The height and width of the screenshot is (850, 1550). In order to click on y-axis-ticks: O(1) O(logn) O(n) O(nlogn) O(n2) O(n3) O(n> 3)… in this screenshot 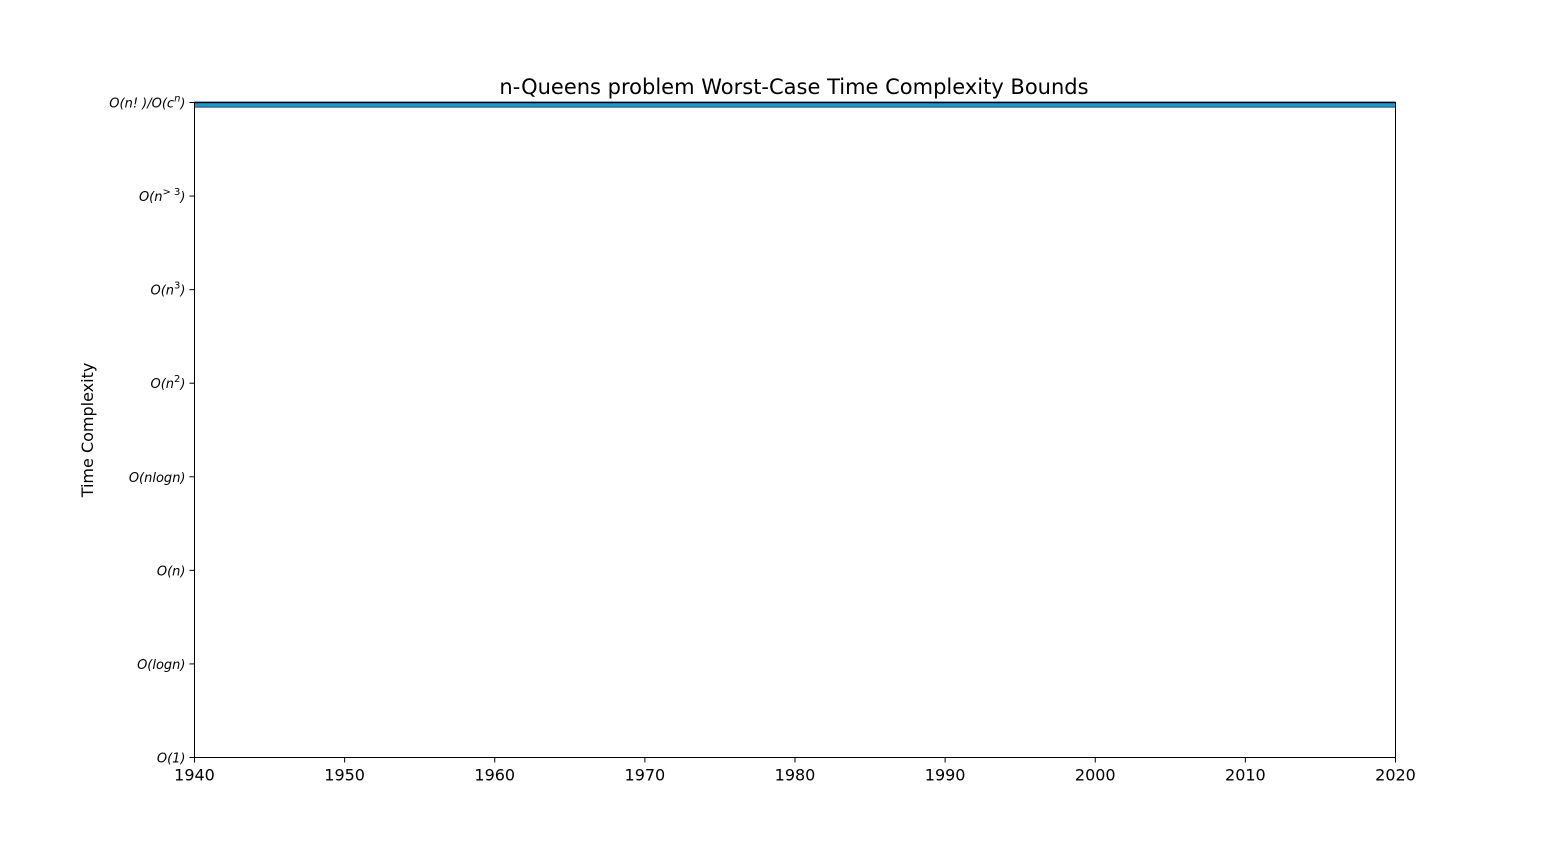, I will do `click(152, 430)`.